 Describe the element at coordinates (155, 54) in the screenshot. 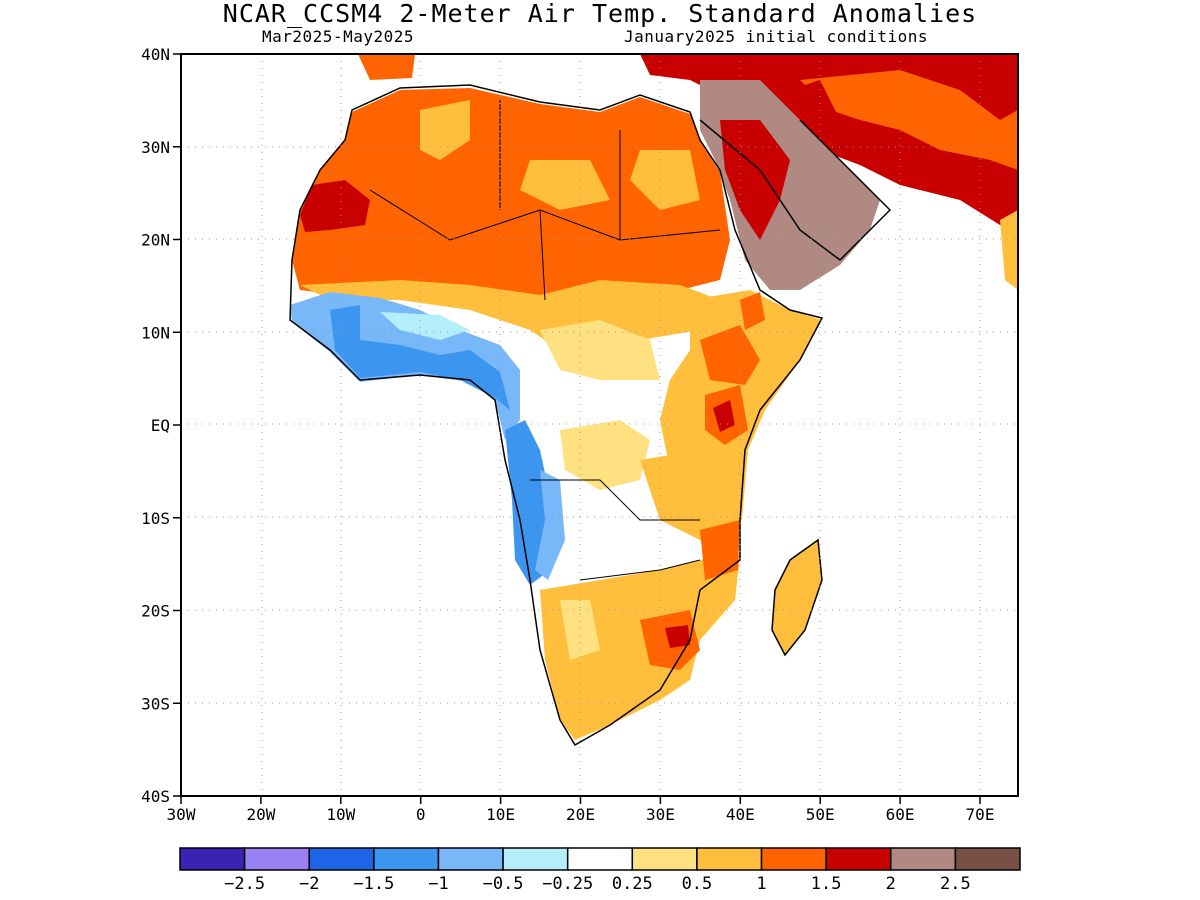

I see `lat-tick-label: 40N` at that location.